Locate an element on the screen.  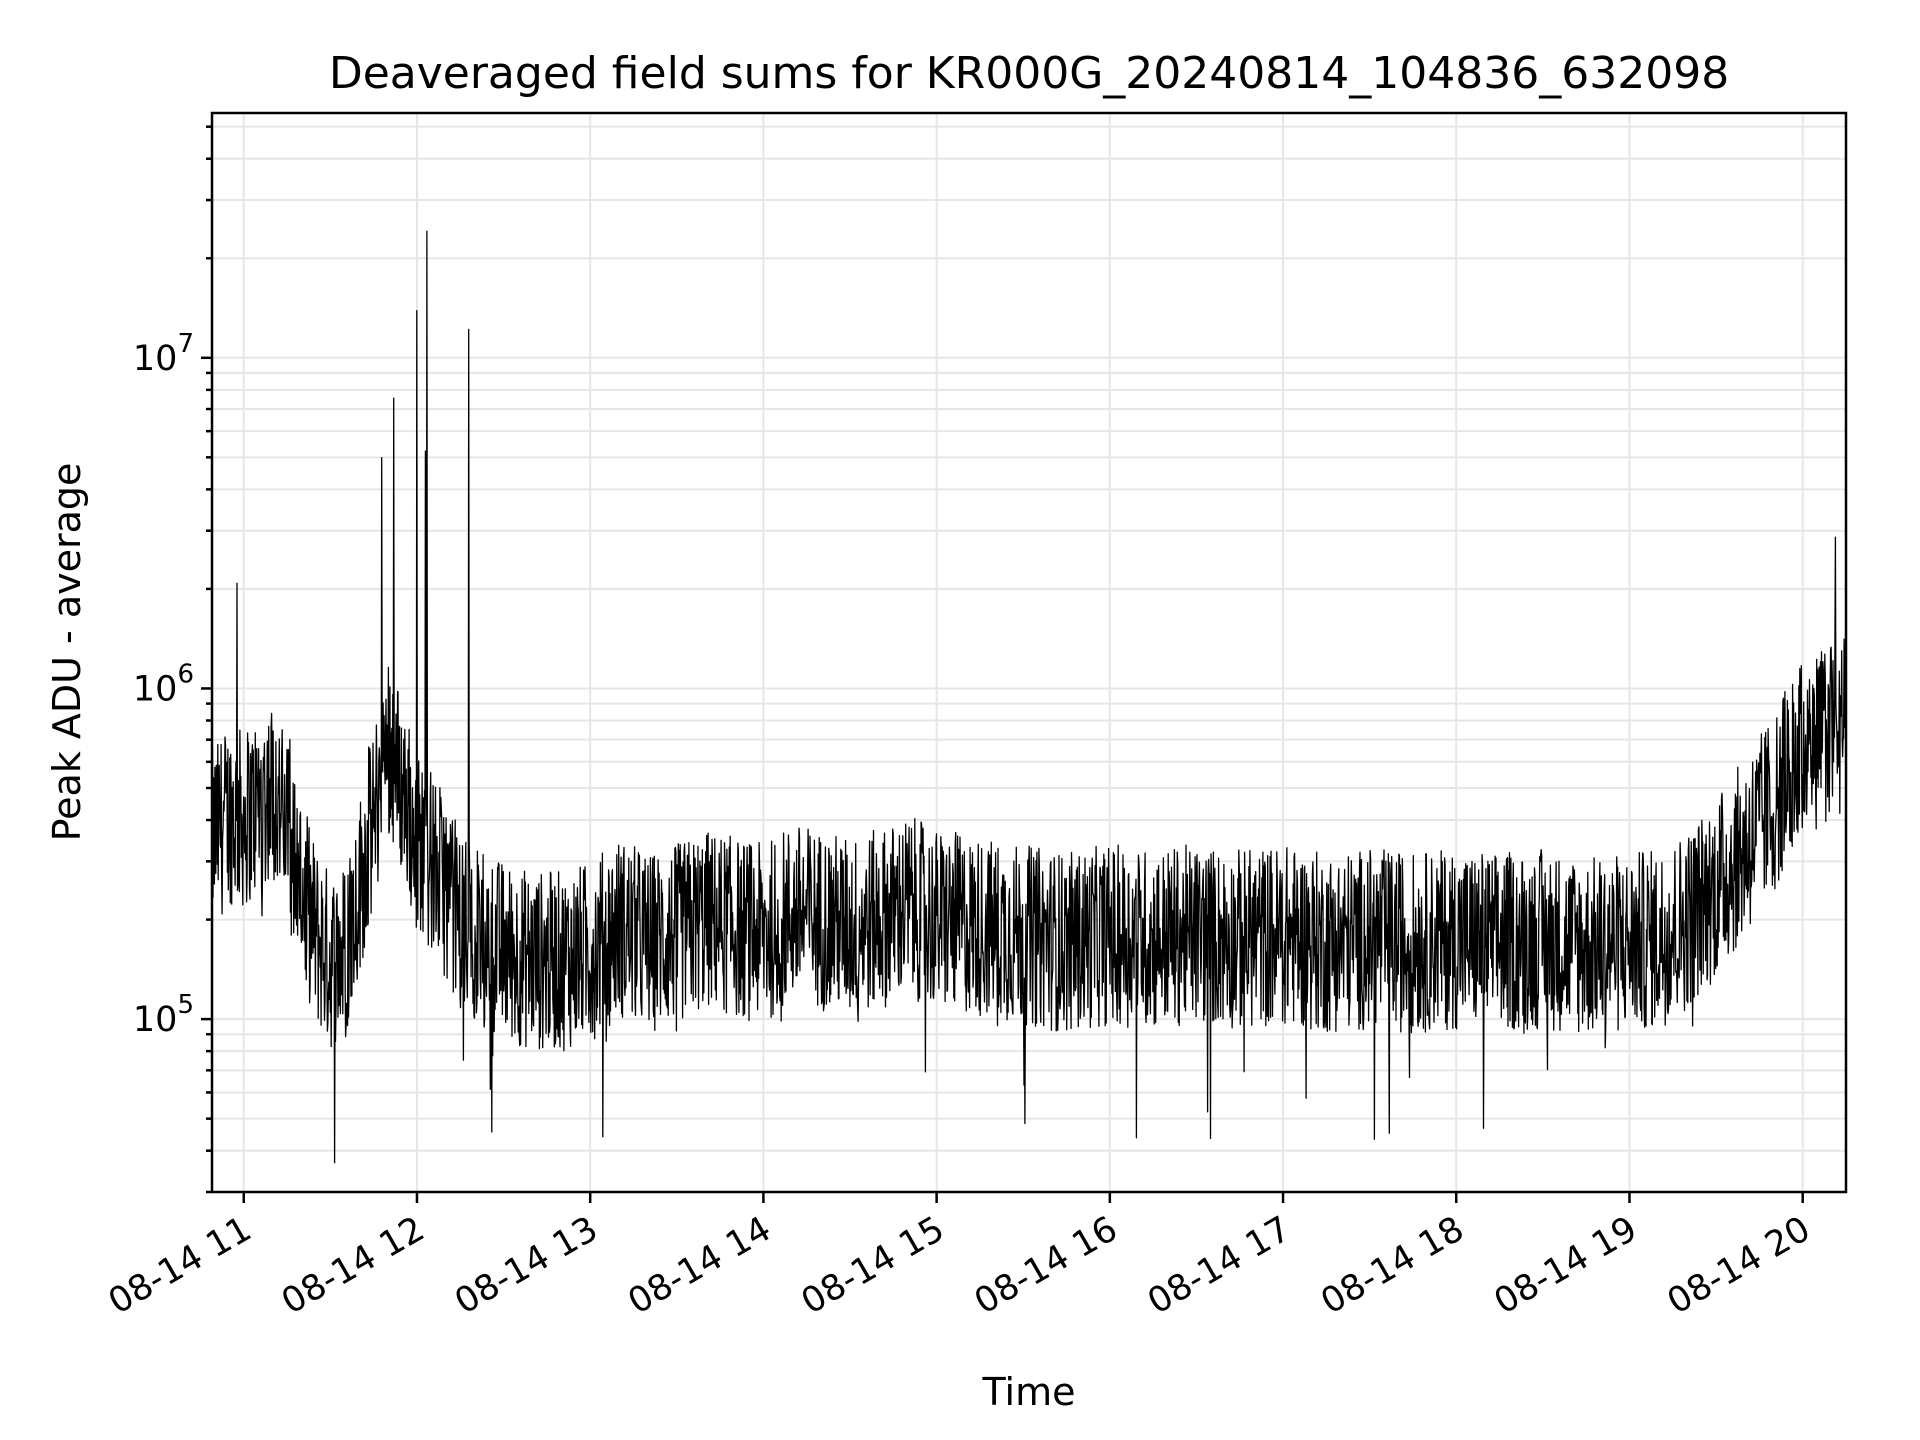
y-tick-exponent: 5 is located at coordinates (185, 1005).